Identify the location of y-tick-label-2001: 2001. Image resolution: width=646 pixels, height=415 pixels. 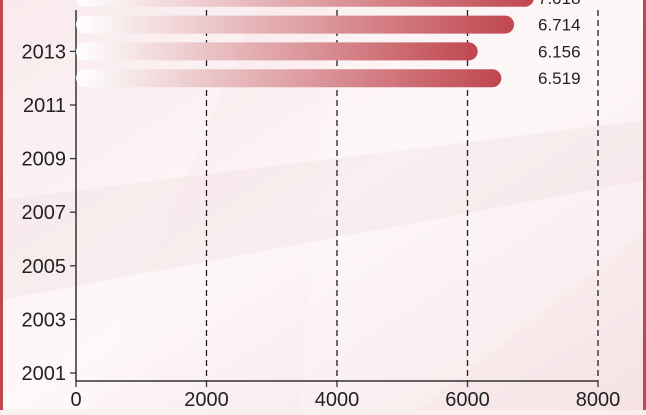
(44, 374).